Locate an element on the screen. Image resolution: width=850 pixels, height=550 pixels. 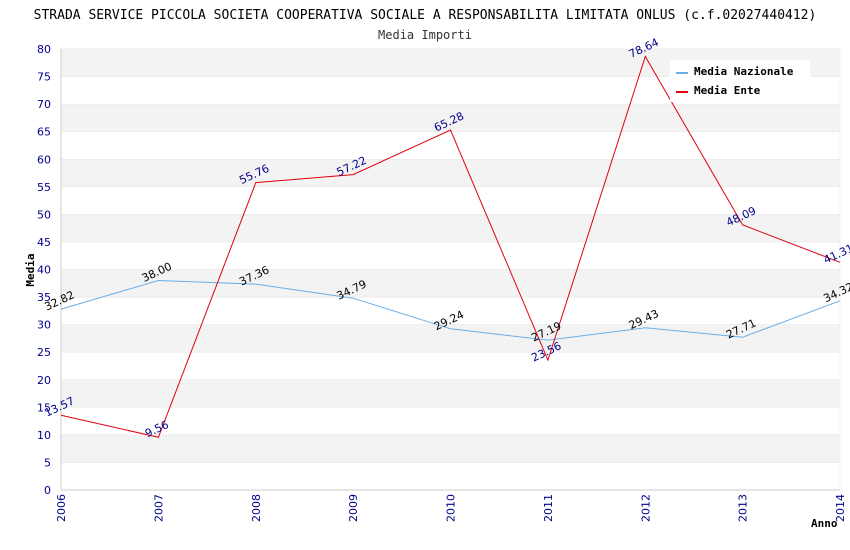
x-axis-label: Anno is located at coordinates (824, 523).